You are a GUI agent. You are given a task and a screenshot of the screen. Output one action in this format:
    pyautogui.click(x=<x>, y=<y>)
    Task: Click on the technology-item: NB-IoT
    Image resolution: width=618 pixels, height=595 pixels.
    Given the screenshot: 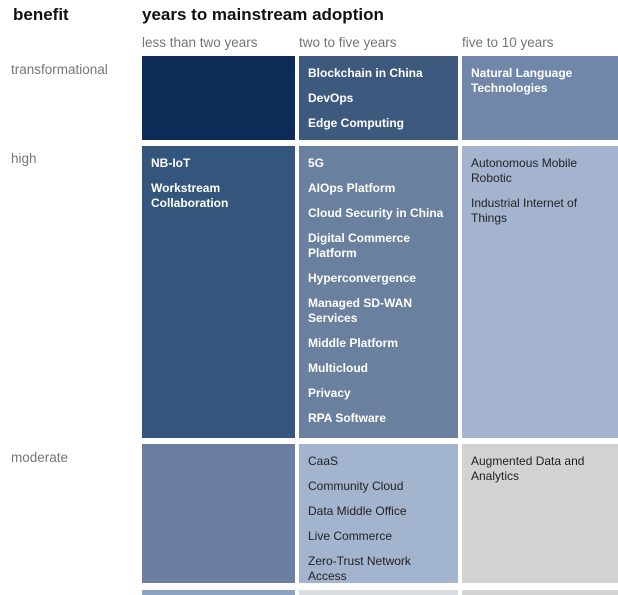 What is the action you would take?
    pyautogui.click(x=171, y=163)
    